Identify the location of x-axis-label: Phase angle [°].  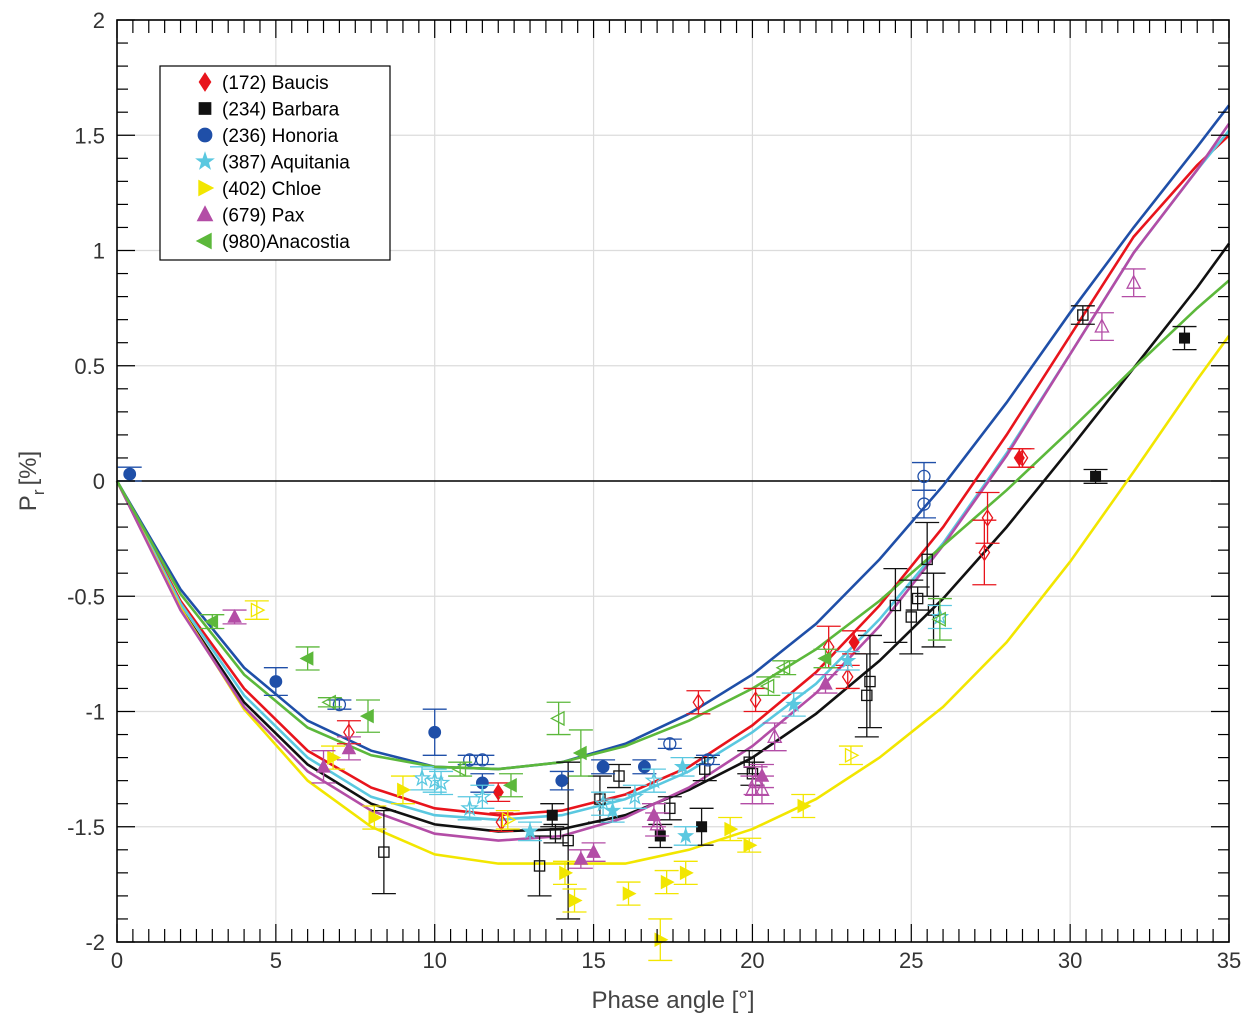
(672, 1000).